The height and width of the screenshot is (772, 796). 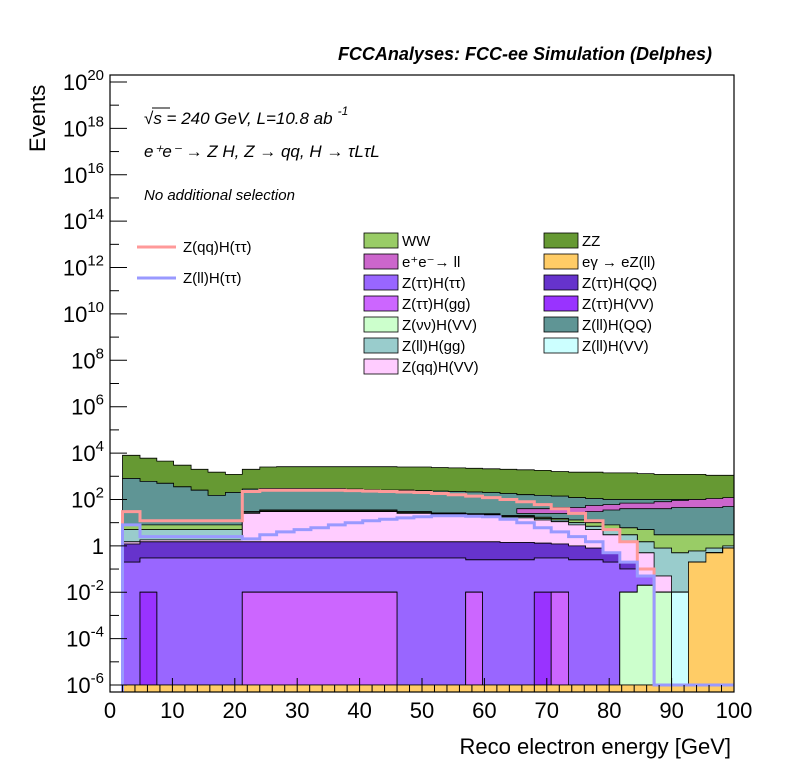 What do you see at coordinates (83, 313) in the screenshot?
I see `y-tick-label: 10¹⁰` at bounding box center [83, 313].